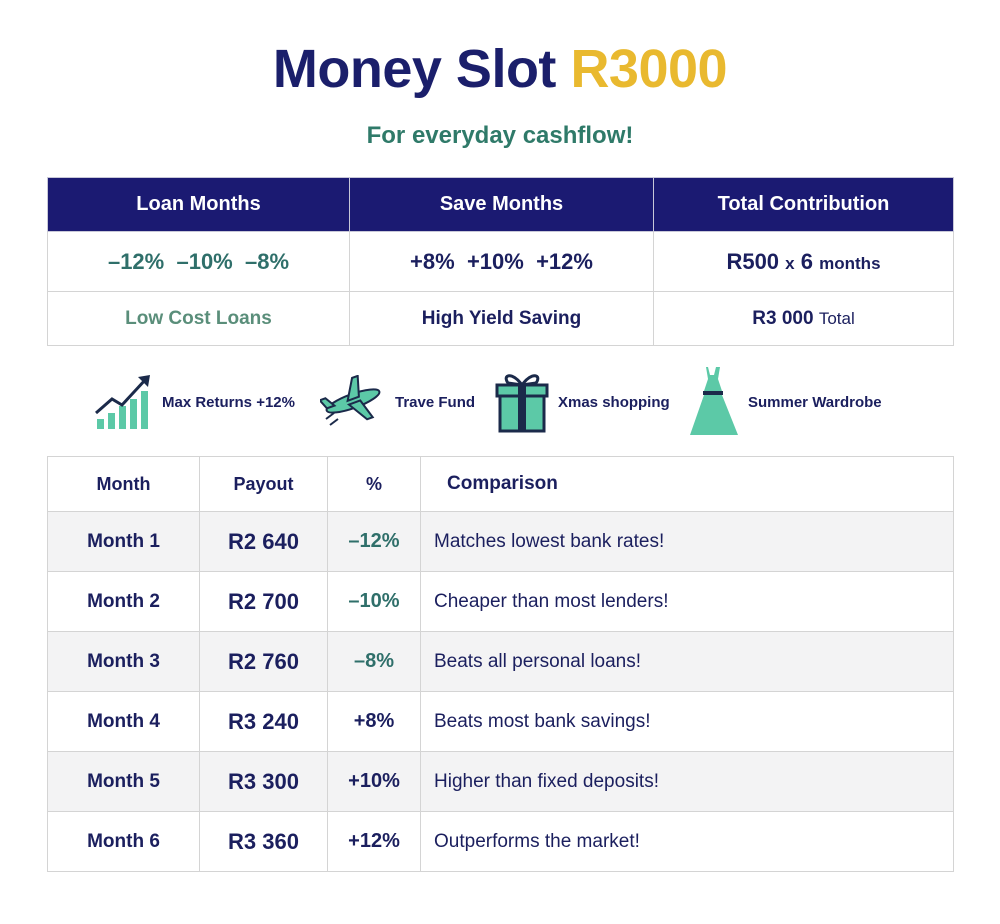  I want to click on rate: –12%, so click(136, 261).